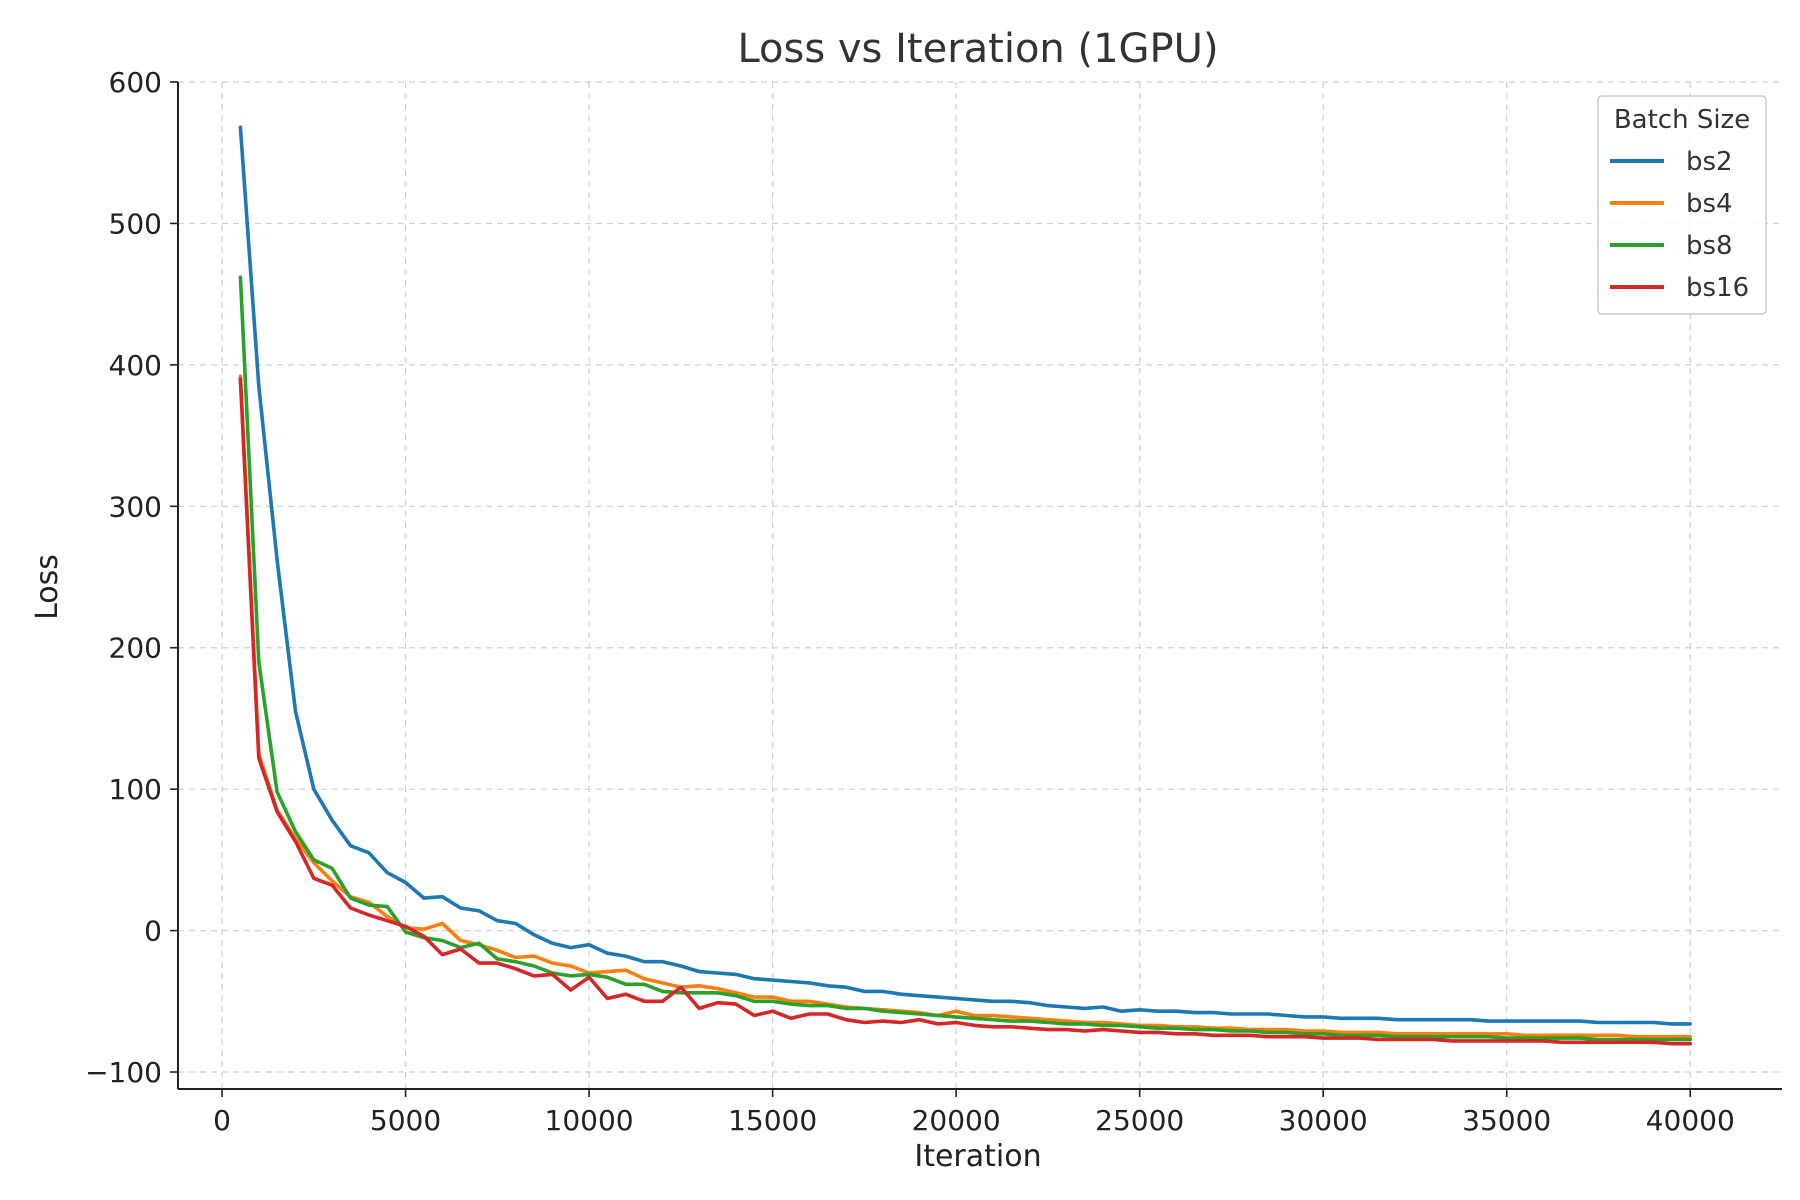 This screenshot has height=1200, width=1800. I want to click on x-tick-label: 40000, so click(1690, 1120).